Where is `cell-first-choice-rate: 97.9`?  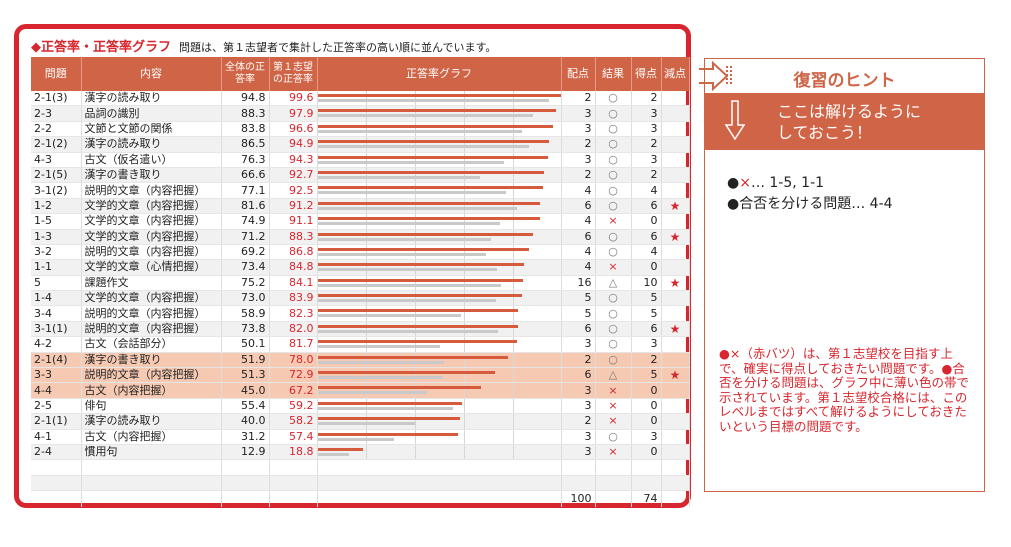
cell-first-choice-rate: 97.9 is located at coordinates (293, 113).